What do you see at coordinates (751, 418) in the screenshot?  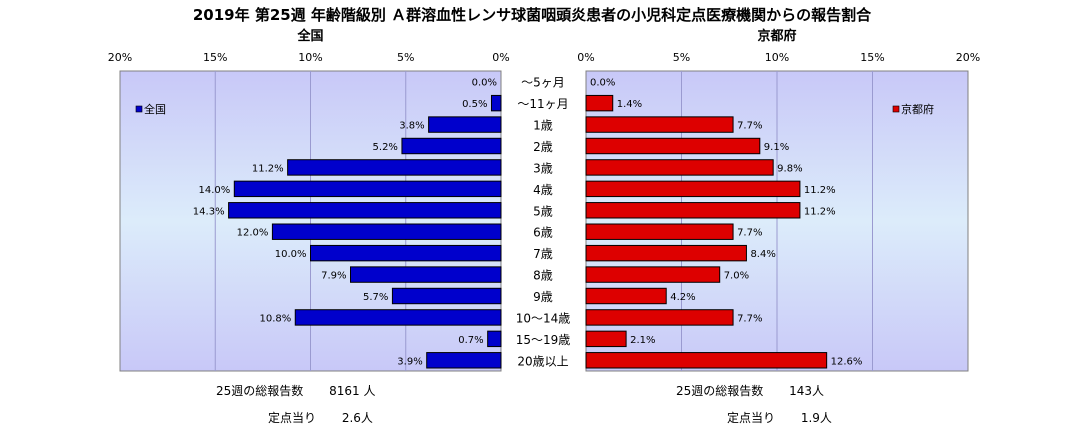 I see `right-per-label: 定点当り` at bounding box center [751, 418].